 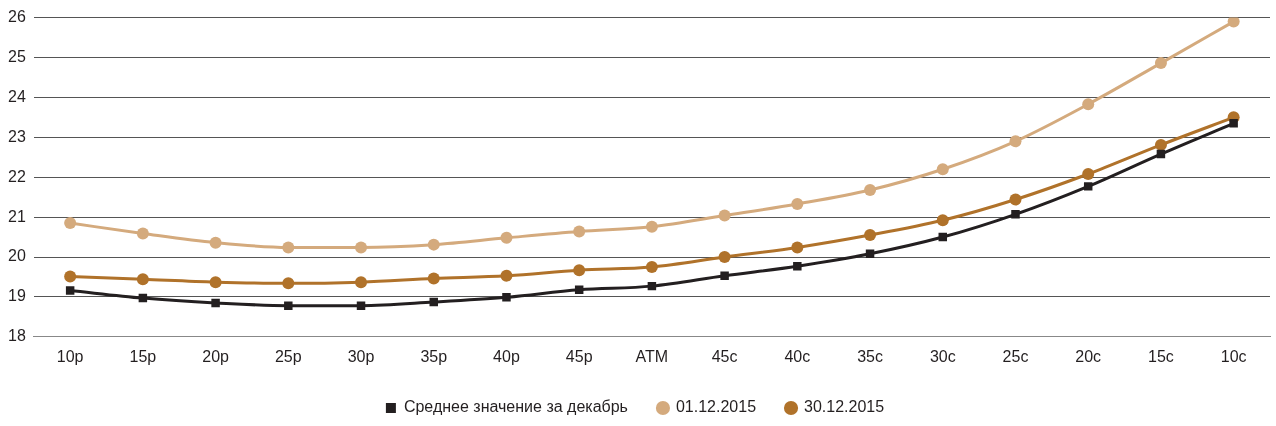 What do you see at coordinates (434, 356) in the screenshot?
I see `x-tick-label: 35p` at bounding box center [434, 356].